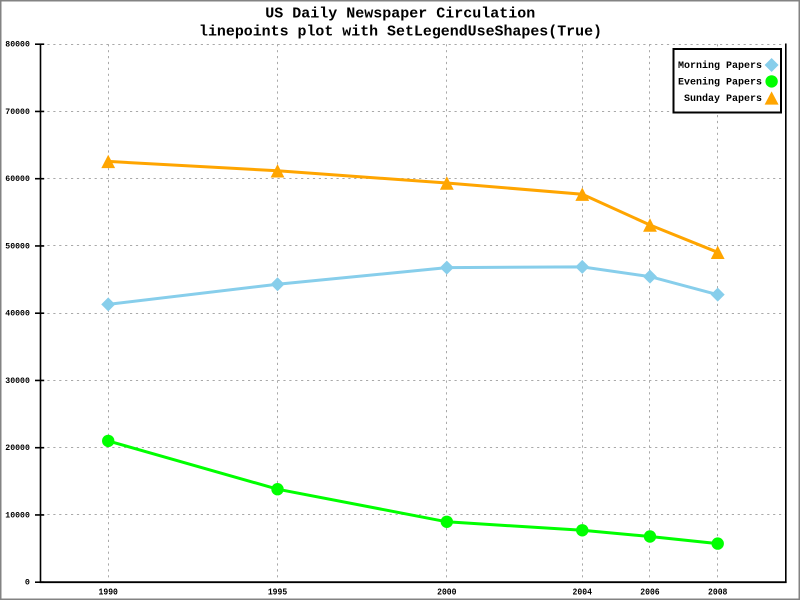 The width and height of the screenshot is (800, 600). I want to click on svg-text: Morning Papers, so click(720, 66).